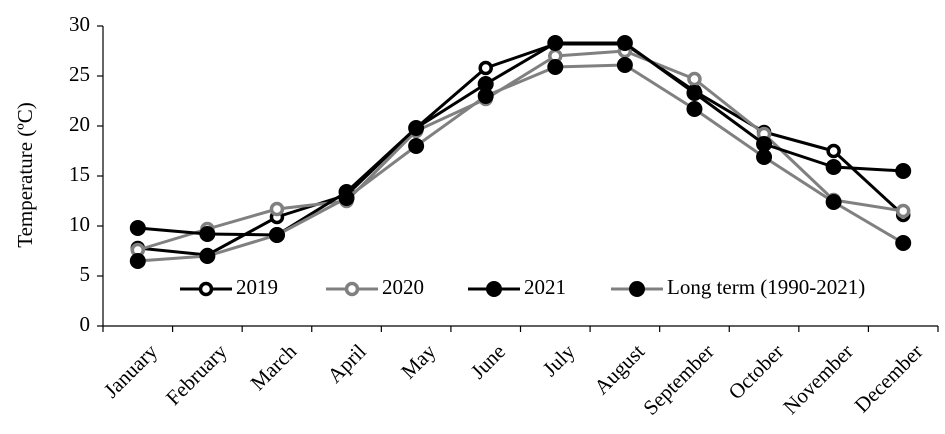 This screenshot has height=434, width=945. What do you see at coordinates (559, 360) in the screenshot?
I see `x-tick-label: July` at bounding box center [559, 360].